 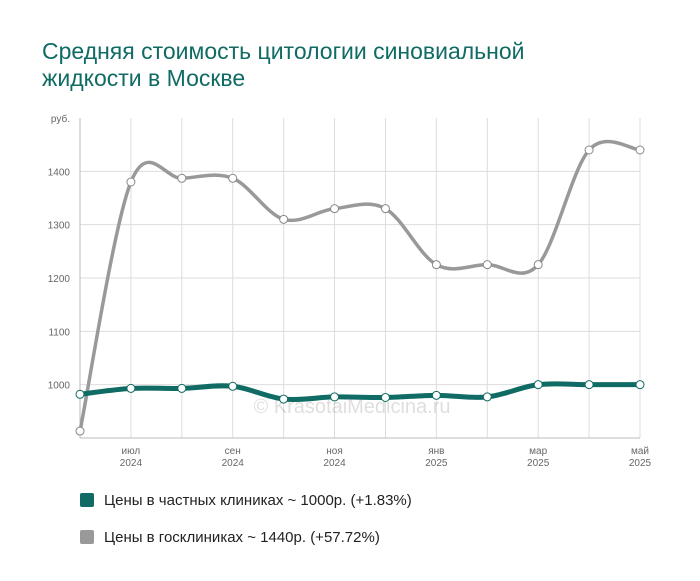 I want to click on legend-item-public: Цены в госклиниках ~ 1440р. (+57.72%), so click(x=246, y=537).